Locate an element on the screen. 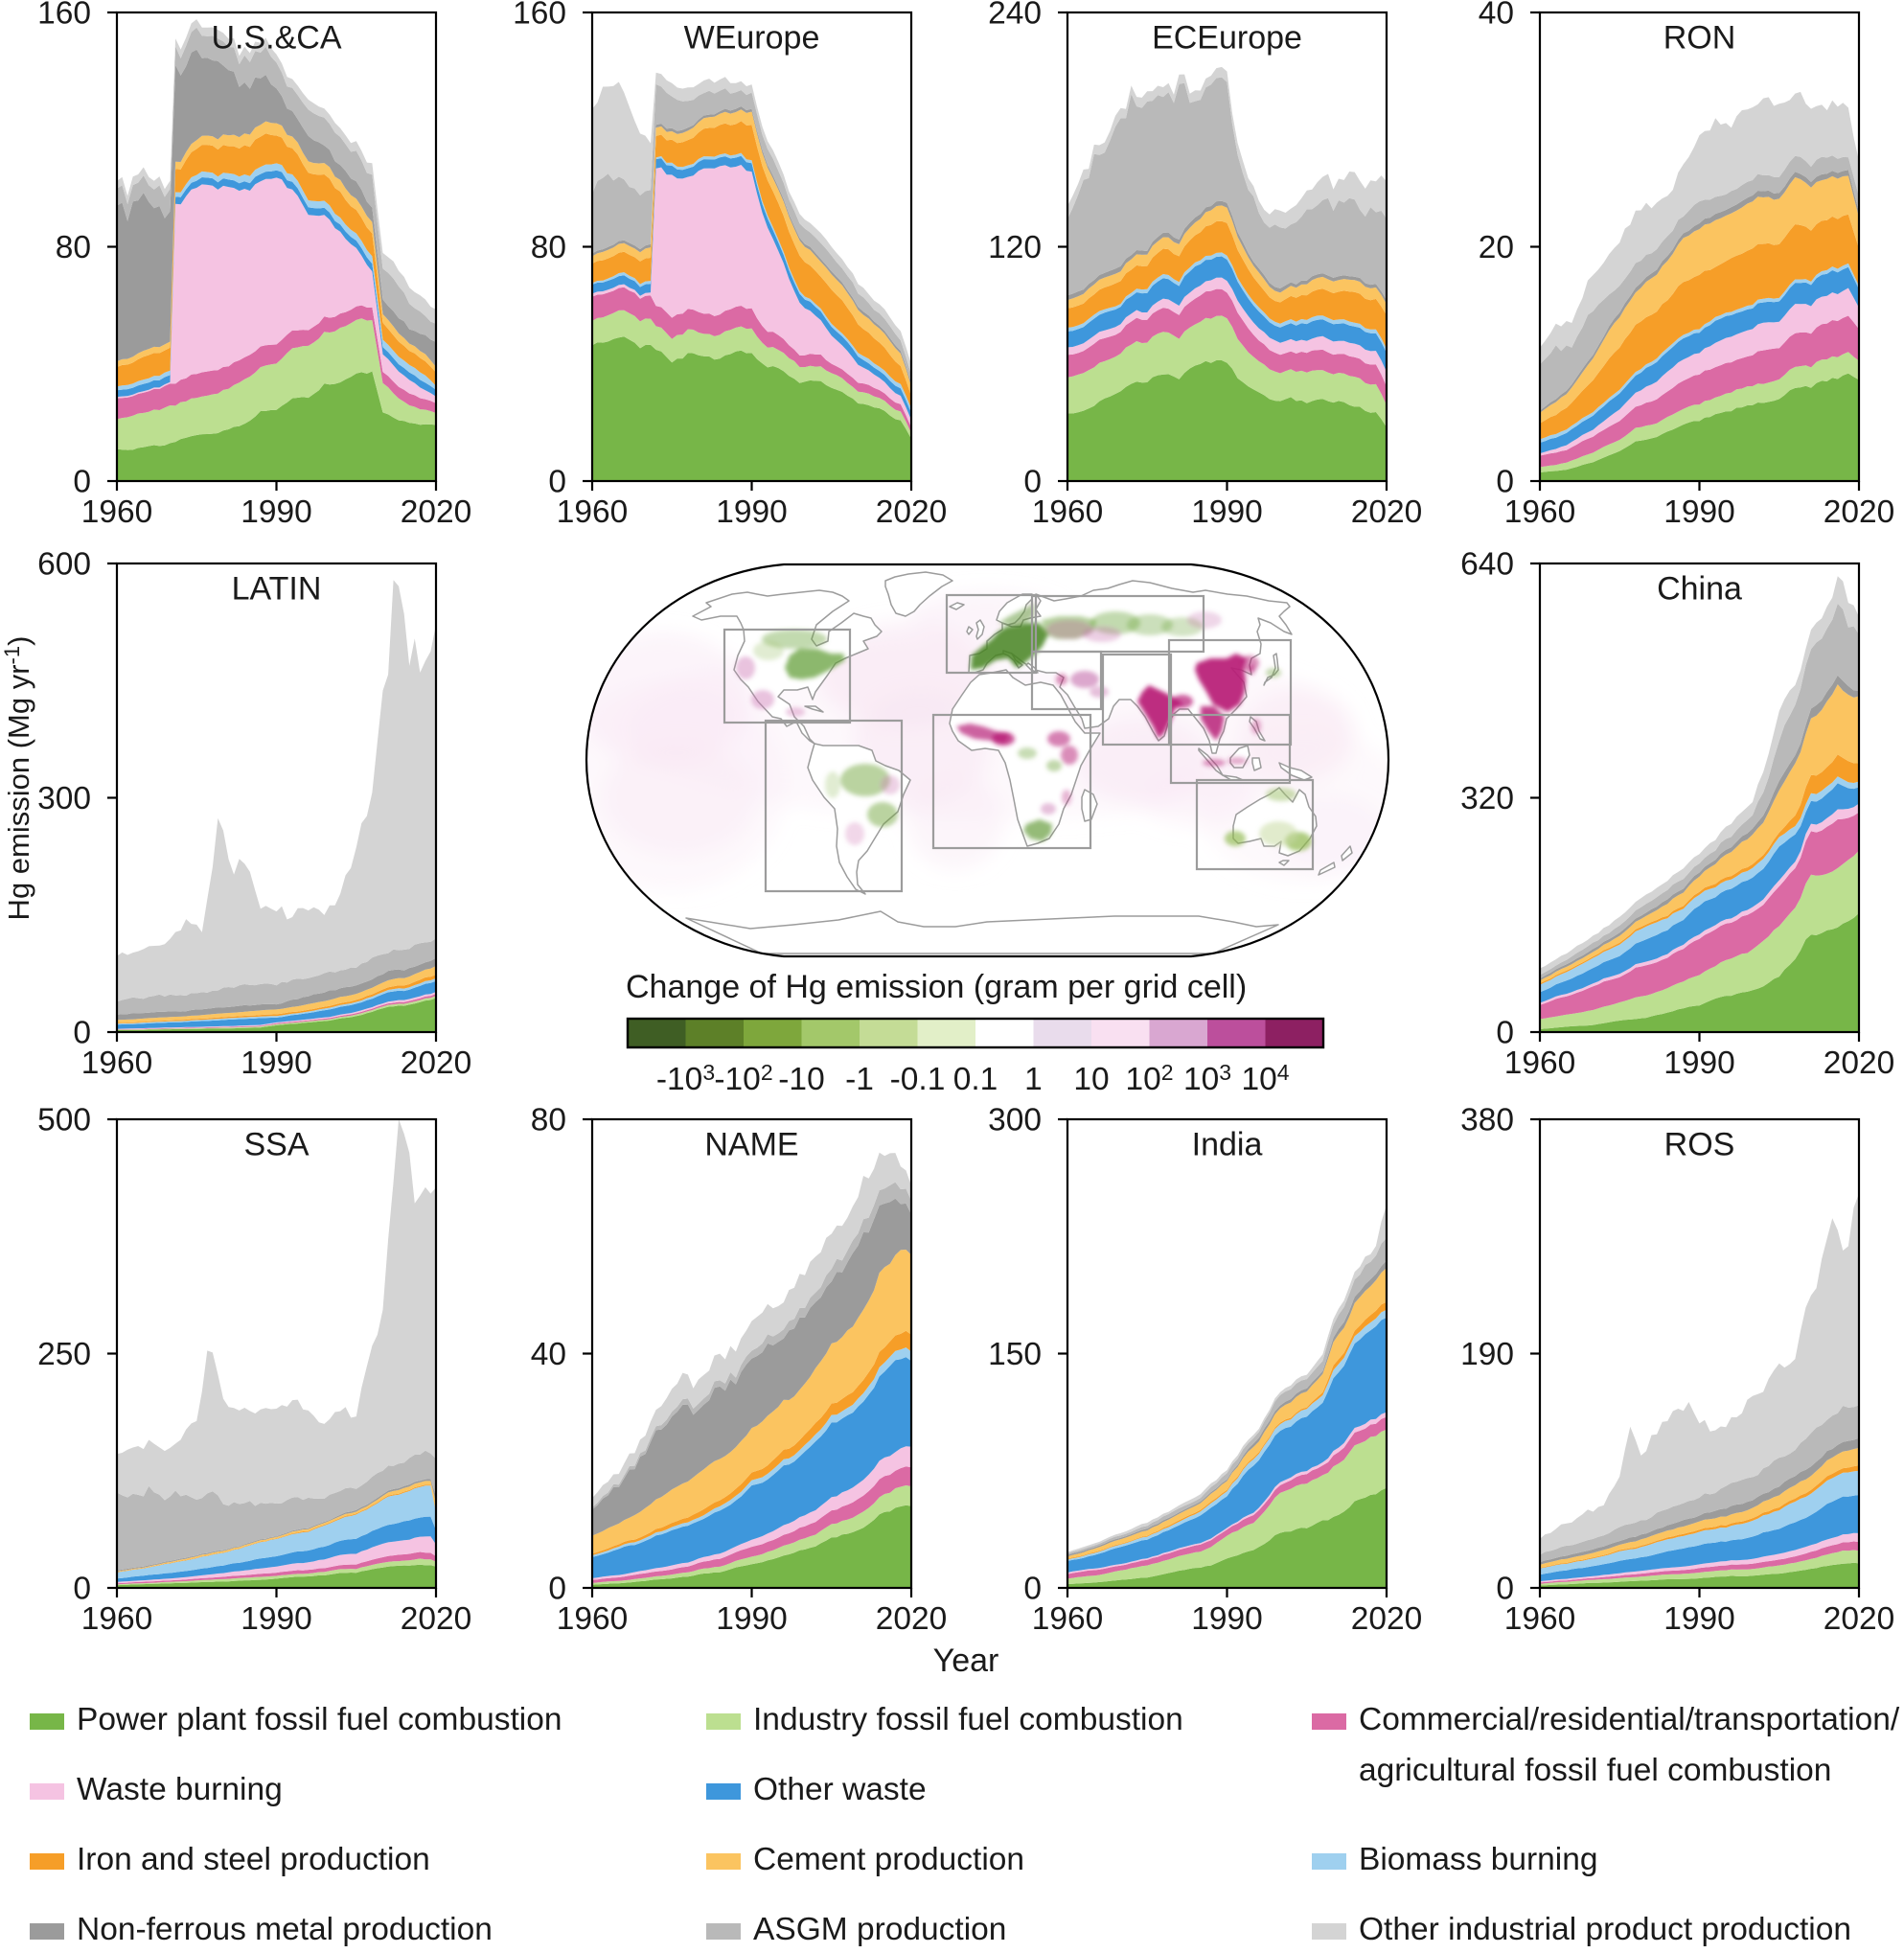  svg-text: -1 is located at coordinates (860, 1079).